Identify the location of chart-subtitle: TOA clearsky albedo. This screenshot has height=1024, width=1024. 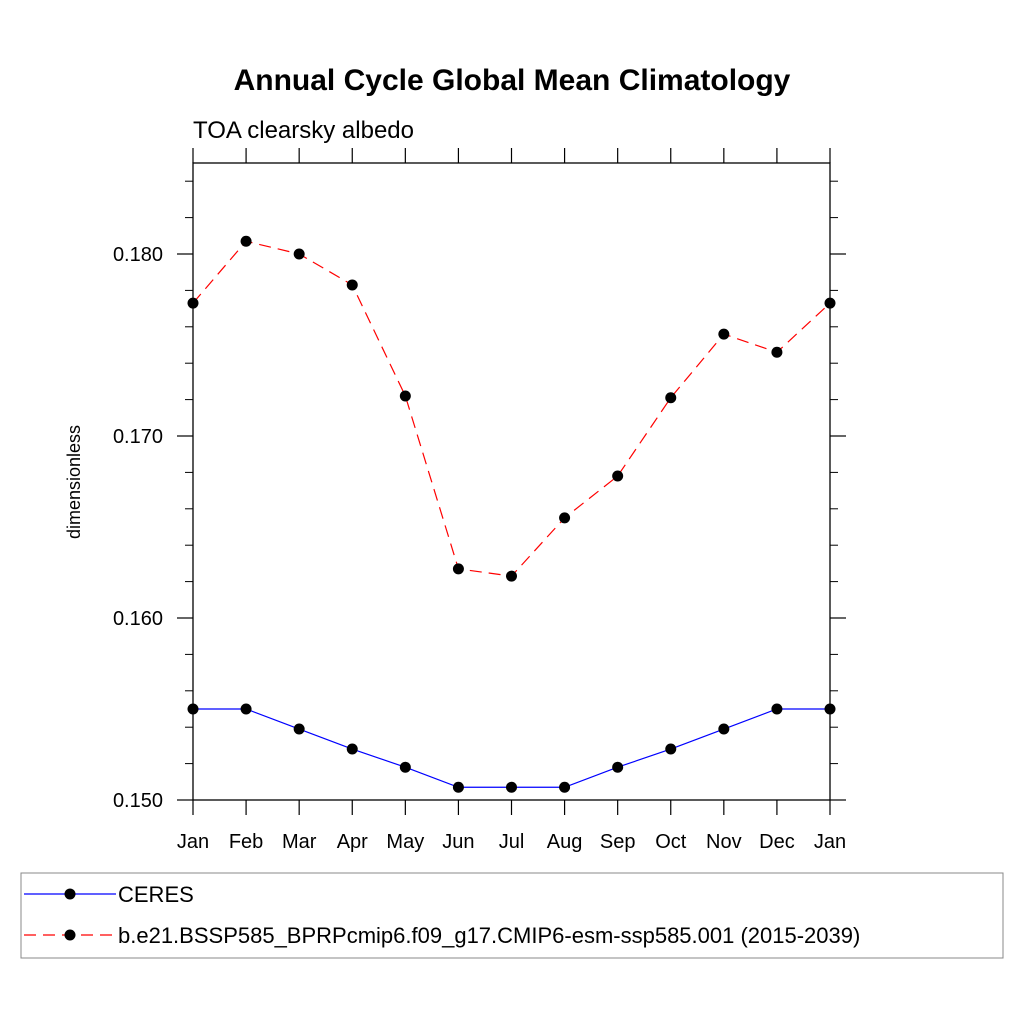
(303, 130).